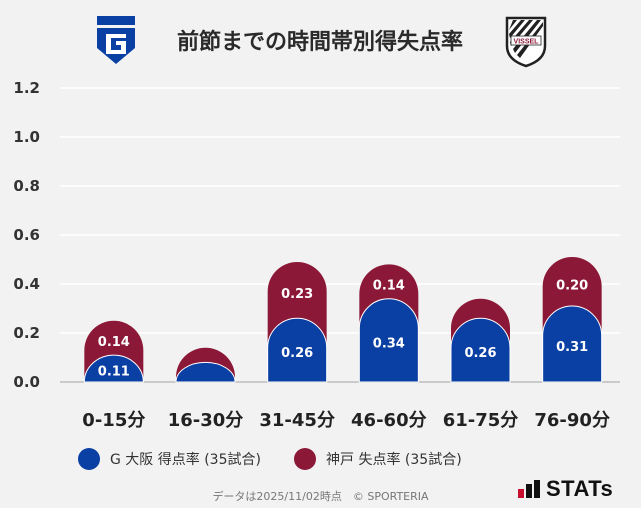 The image size is (641, 508). I want to click on data-label-home: 0.31, so click(572, 347).